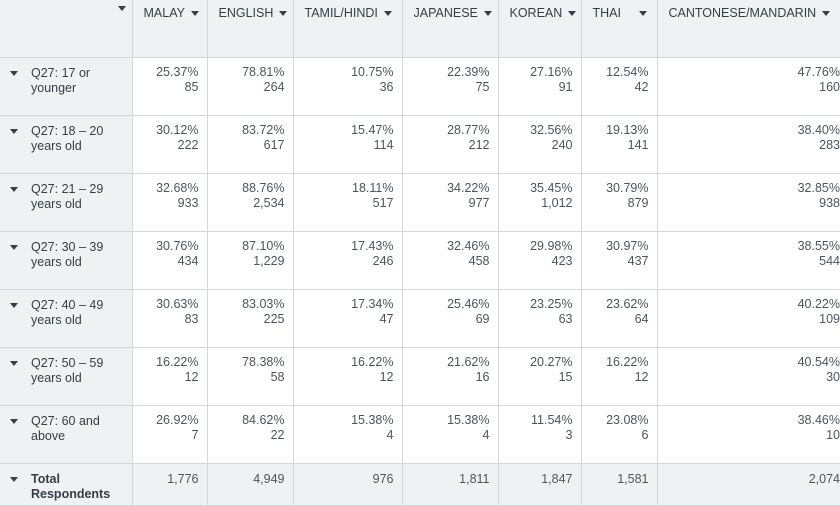  I want to click on cell-percent: 32.46%, so click(468, 245).